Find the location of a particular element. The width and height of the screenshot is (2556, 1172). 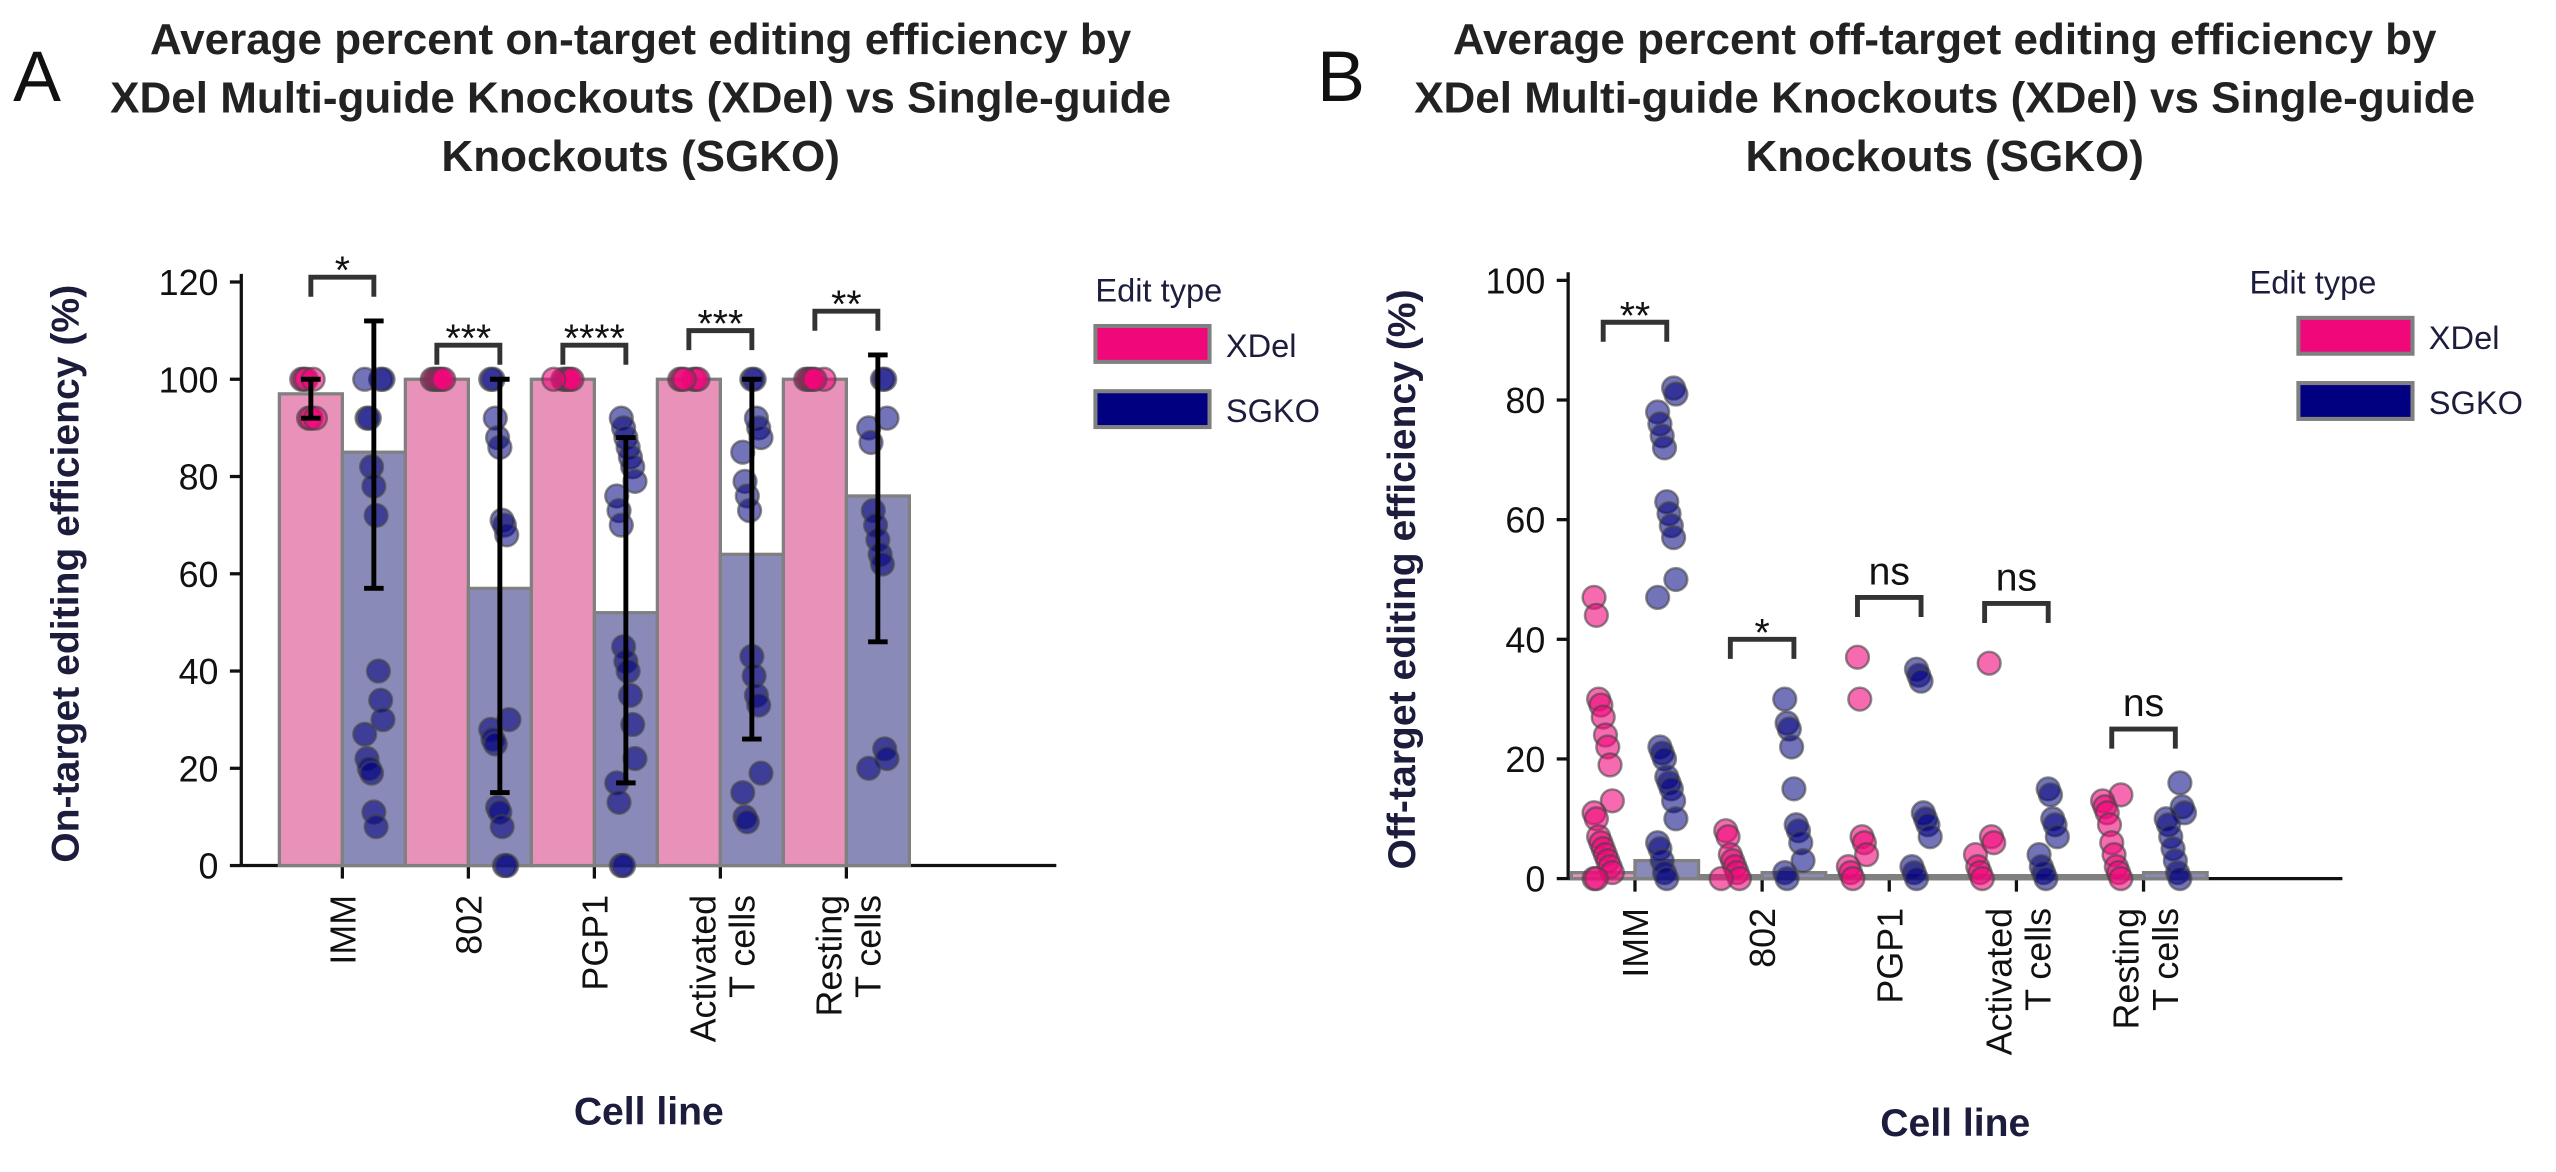

y-axis-label: On-target editing efficiency (%) is located at coordinates (65, 574).